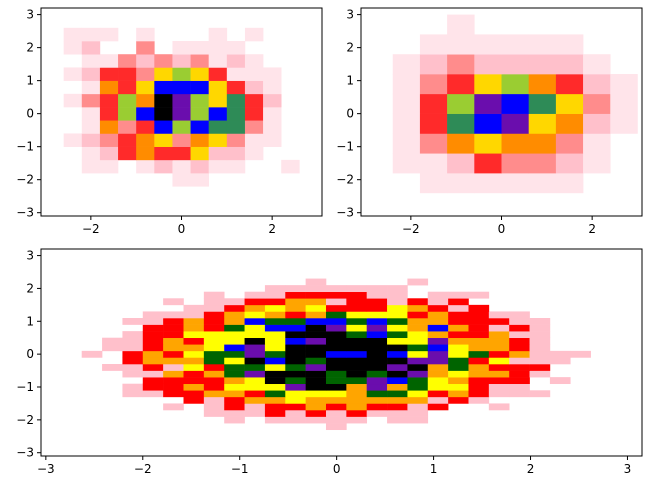 The width and height of the screenshot is (651, 491). What do you see at coordinates (25, 420) in the screenshot?
I see `y-tick-label: −2` at bounding box center [25, 420].